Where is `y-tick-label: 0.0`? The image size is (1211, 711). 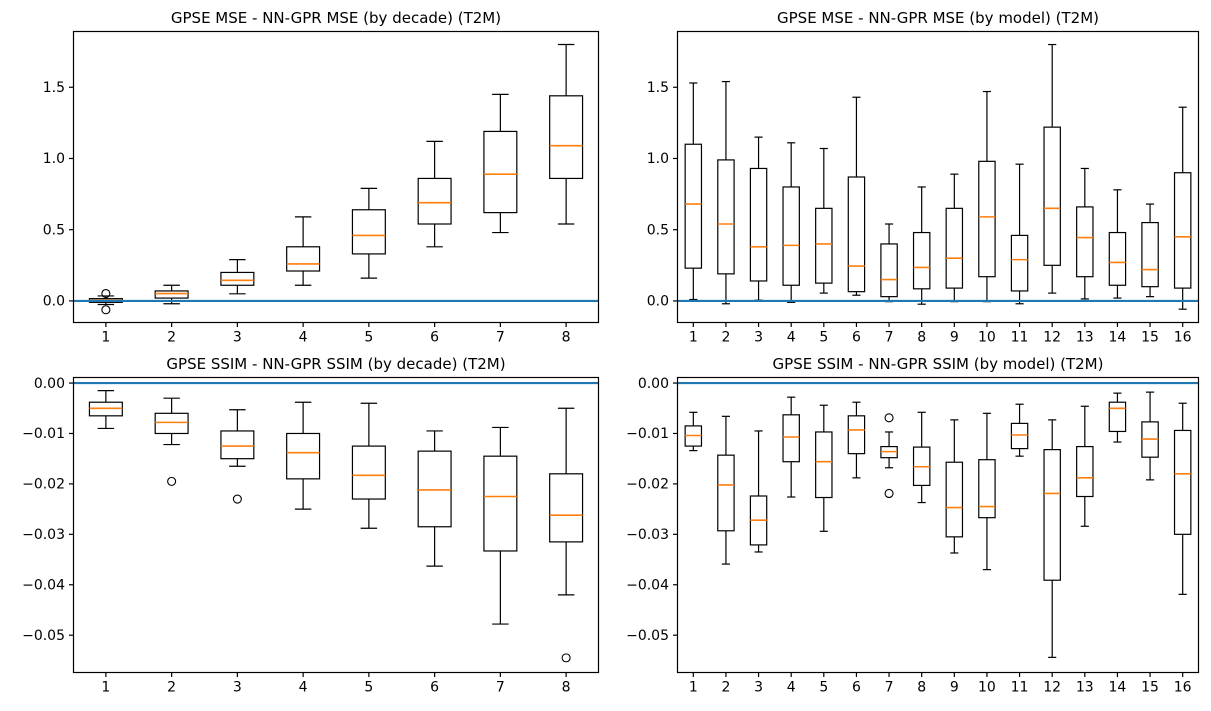 y-tick-label: 0.0 is located at coordinates (658, 302).